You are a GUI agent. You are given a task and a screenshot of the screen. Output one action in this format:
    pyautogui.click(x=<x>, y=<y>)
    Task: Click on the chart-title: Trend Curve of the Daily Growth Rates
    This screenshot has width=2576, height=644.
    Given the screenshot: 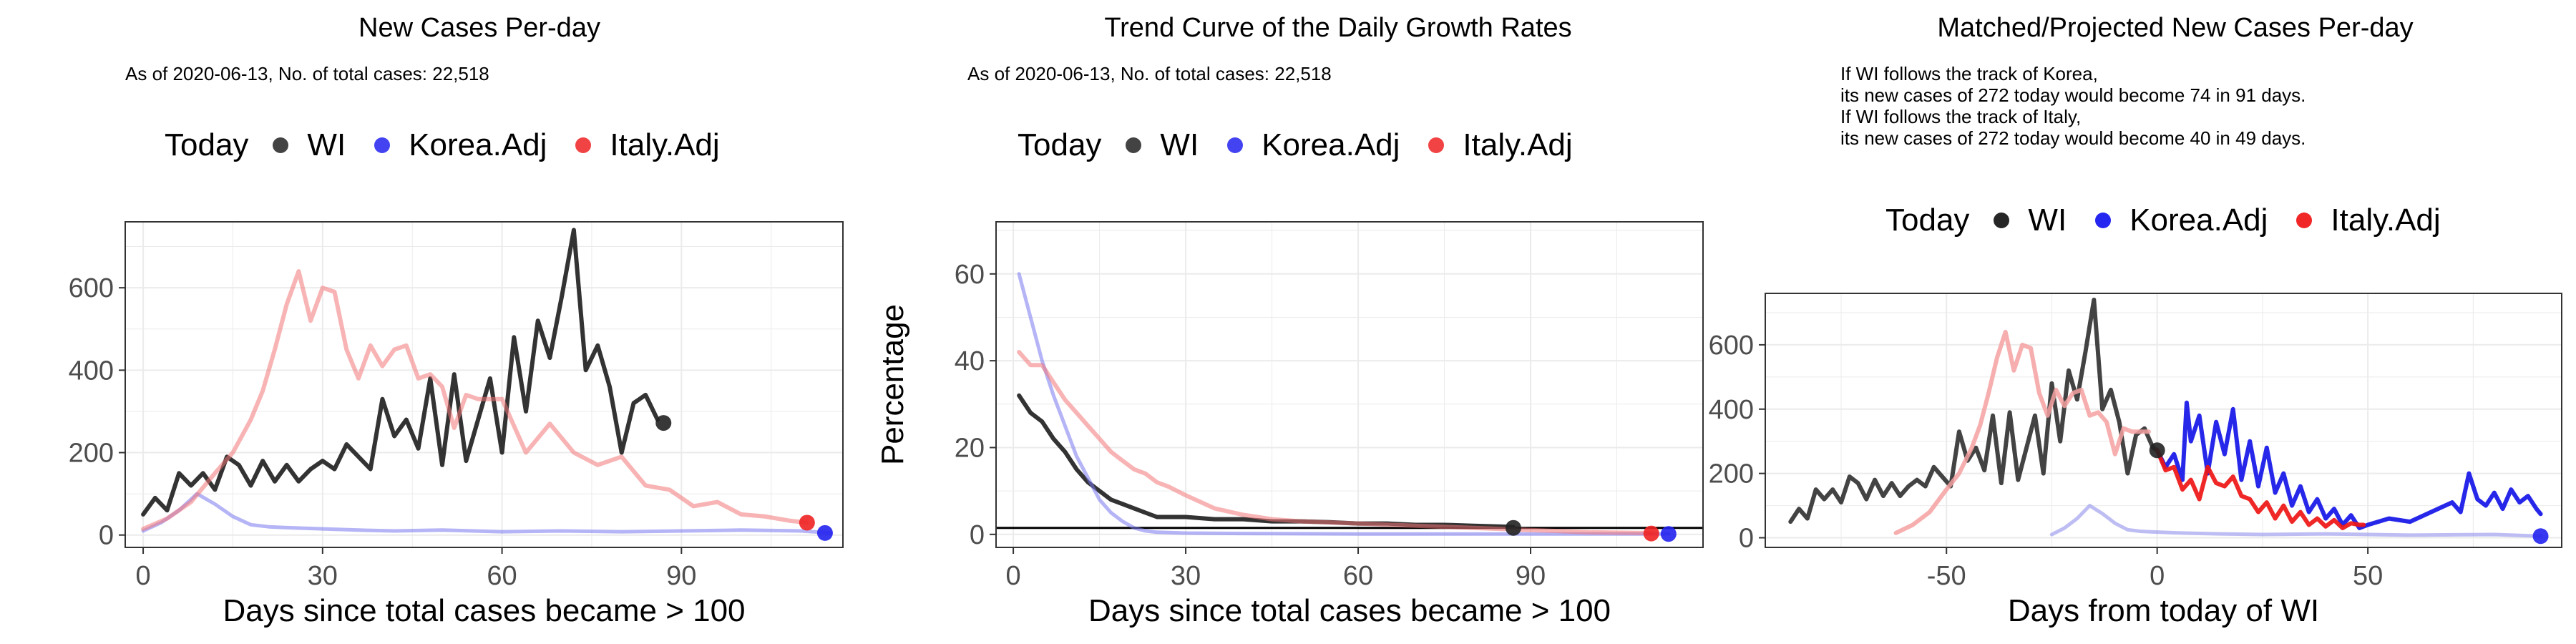 What is the action you would take?
    pyautogui.click(x=1338, y=28)
    